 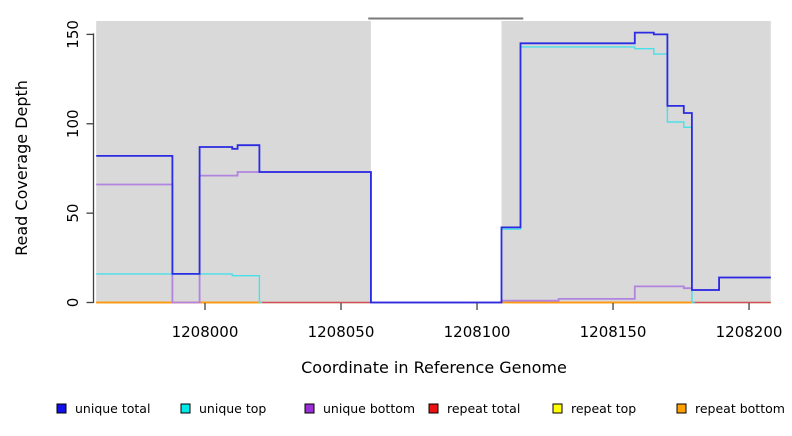 What do you see at coordinates (21, 168) in the screenshot?
I see `y-axis-title: Read Coverage Depth` at bounding box center [21, 168].